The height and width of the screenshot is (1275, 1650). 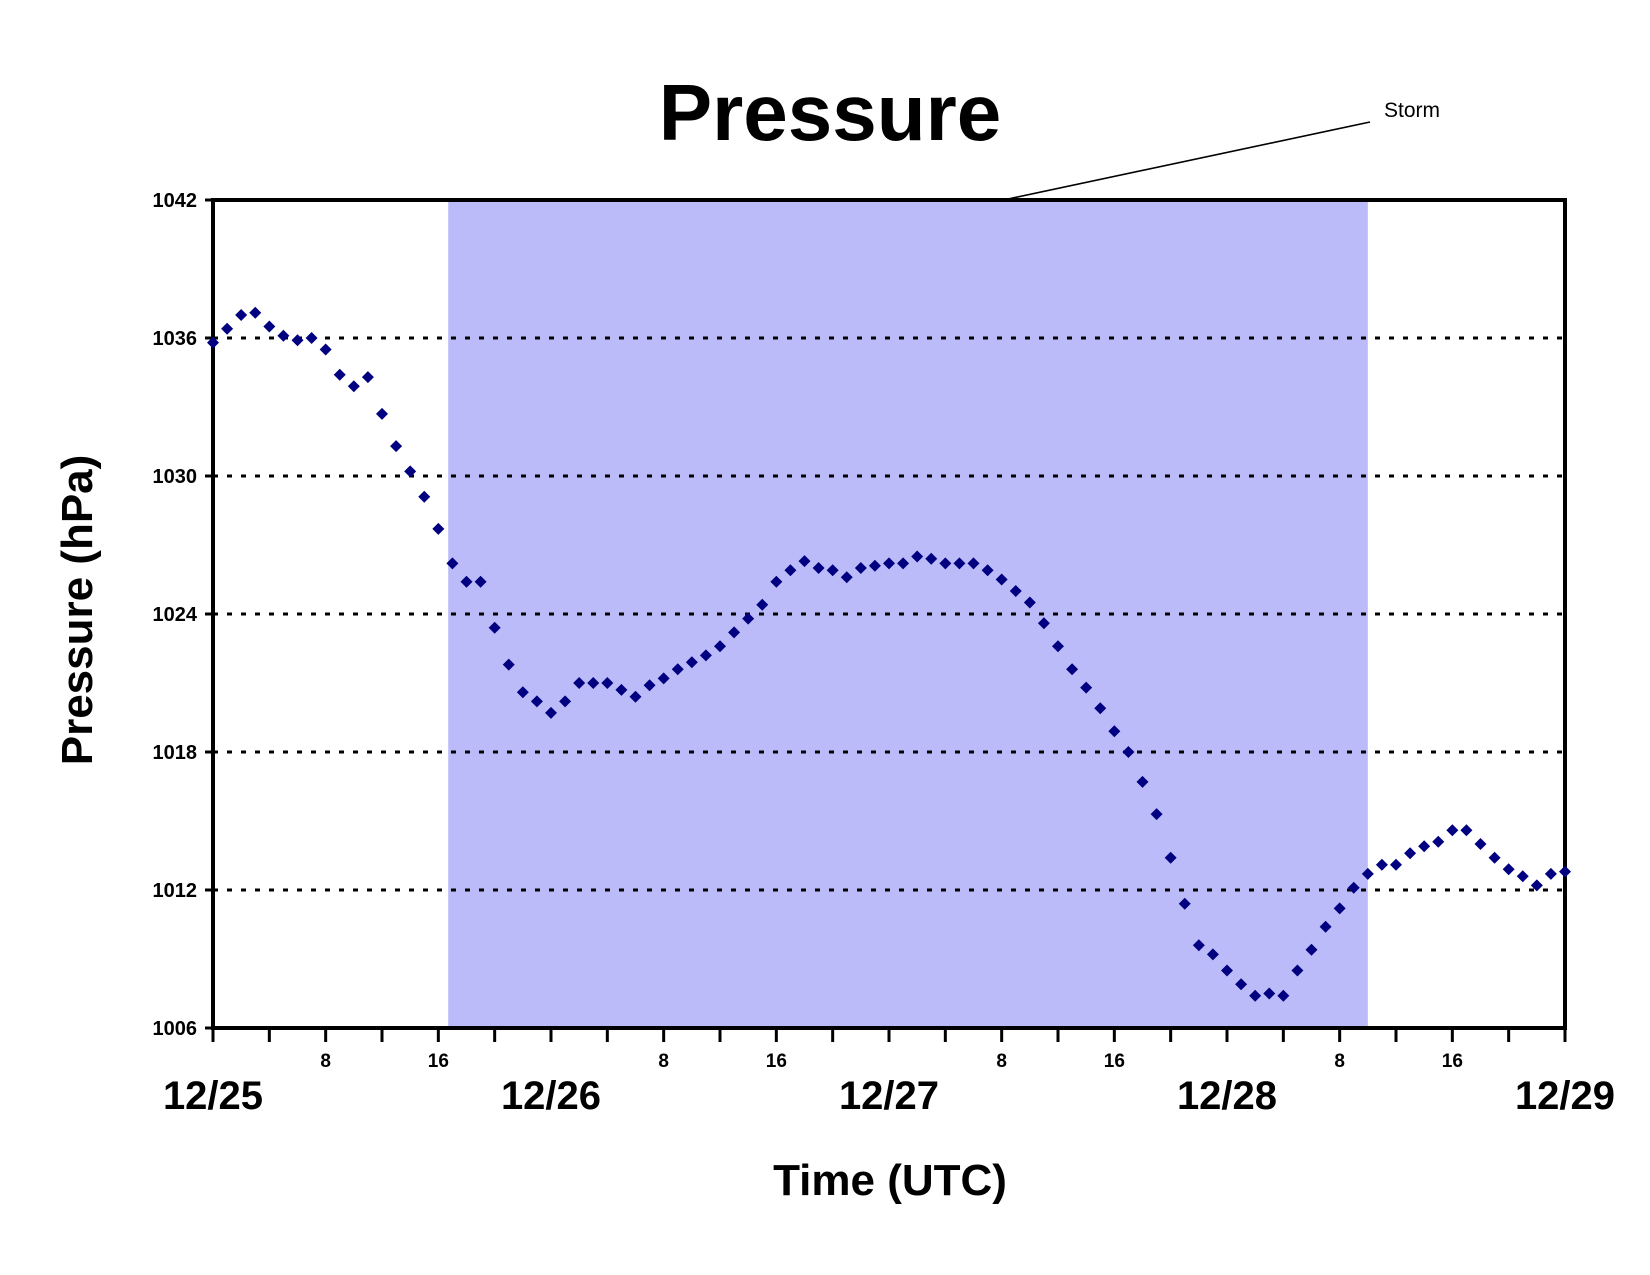 I want to click on storm-leader-line, so click(x=1189, y=160).